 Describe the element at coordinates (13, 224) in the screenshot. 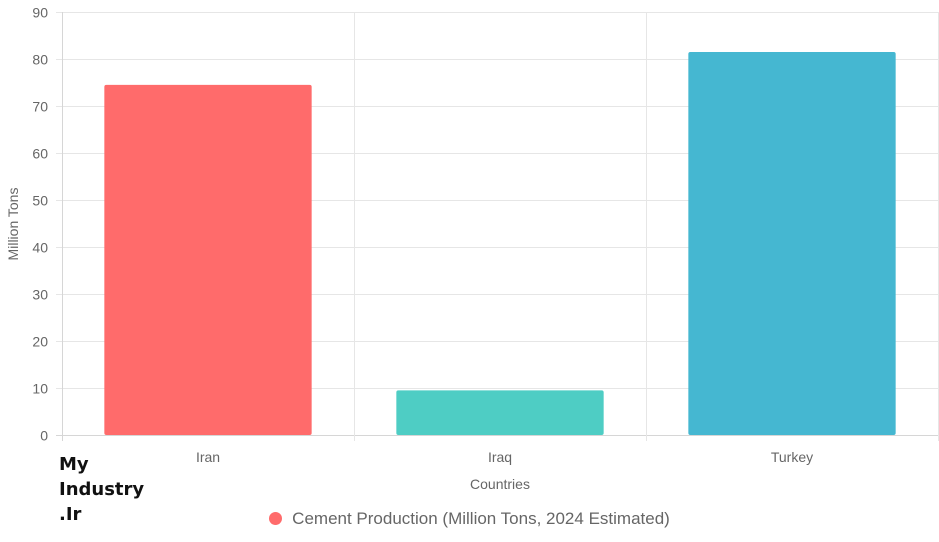

I see `y-axis-title: Million Tons` at that location.